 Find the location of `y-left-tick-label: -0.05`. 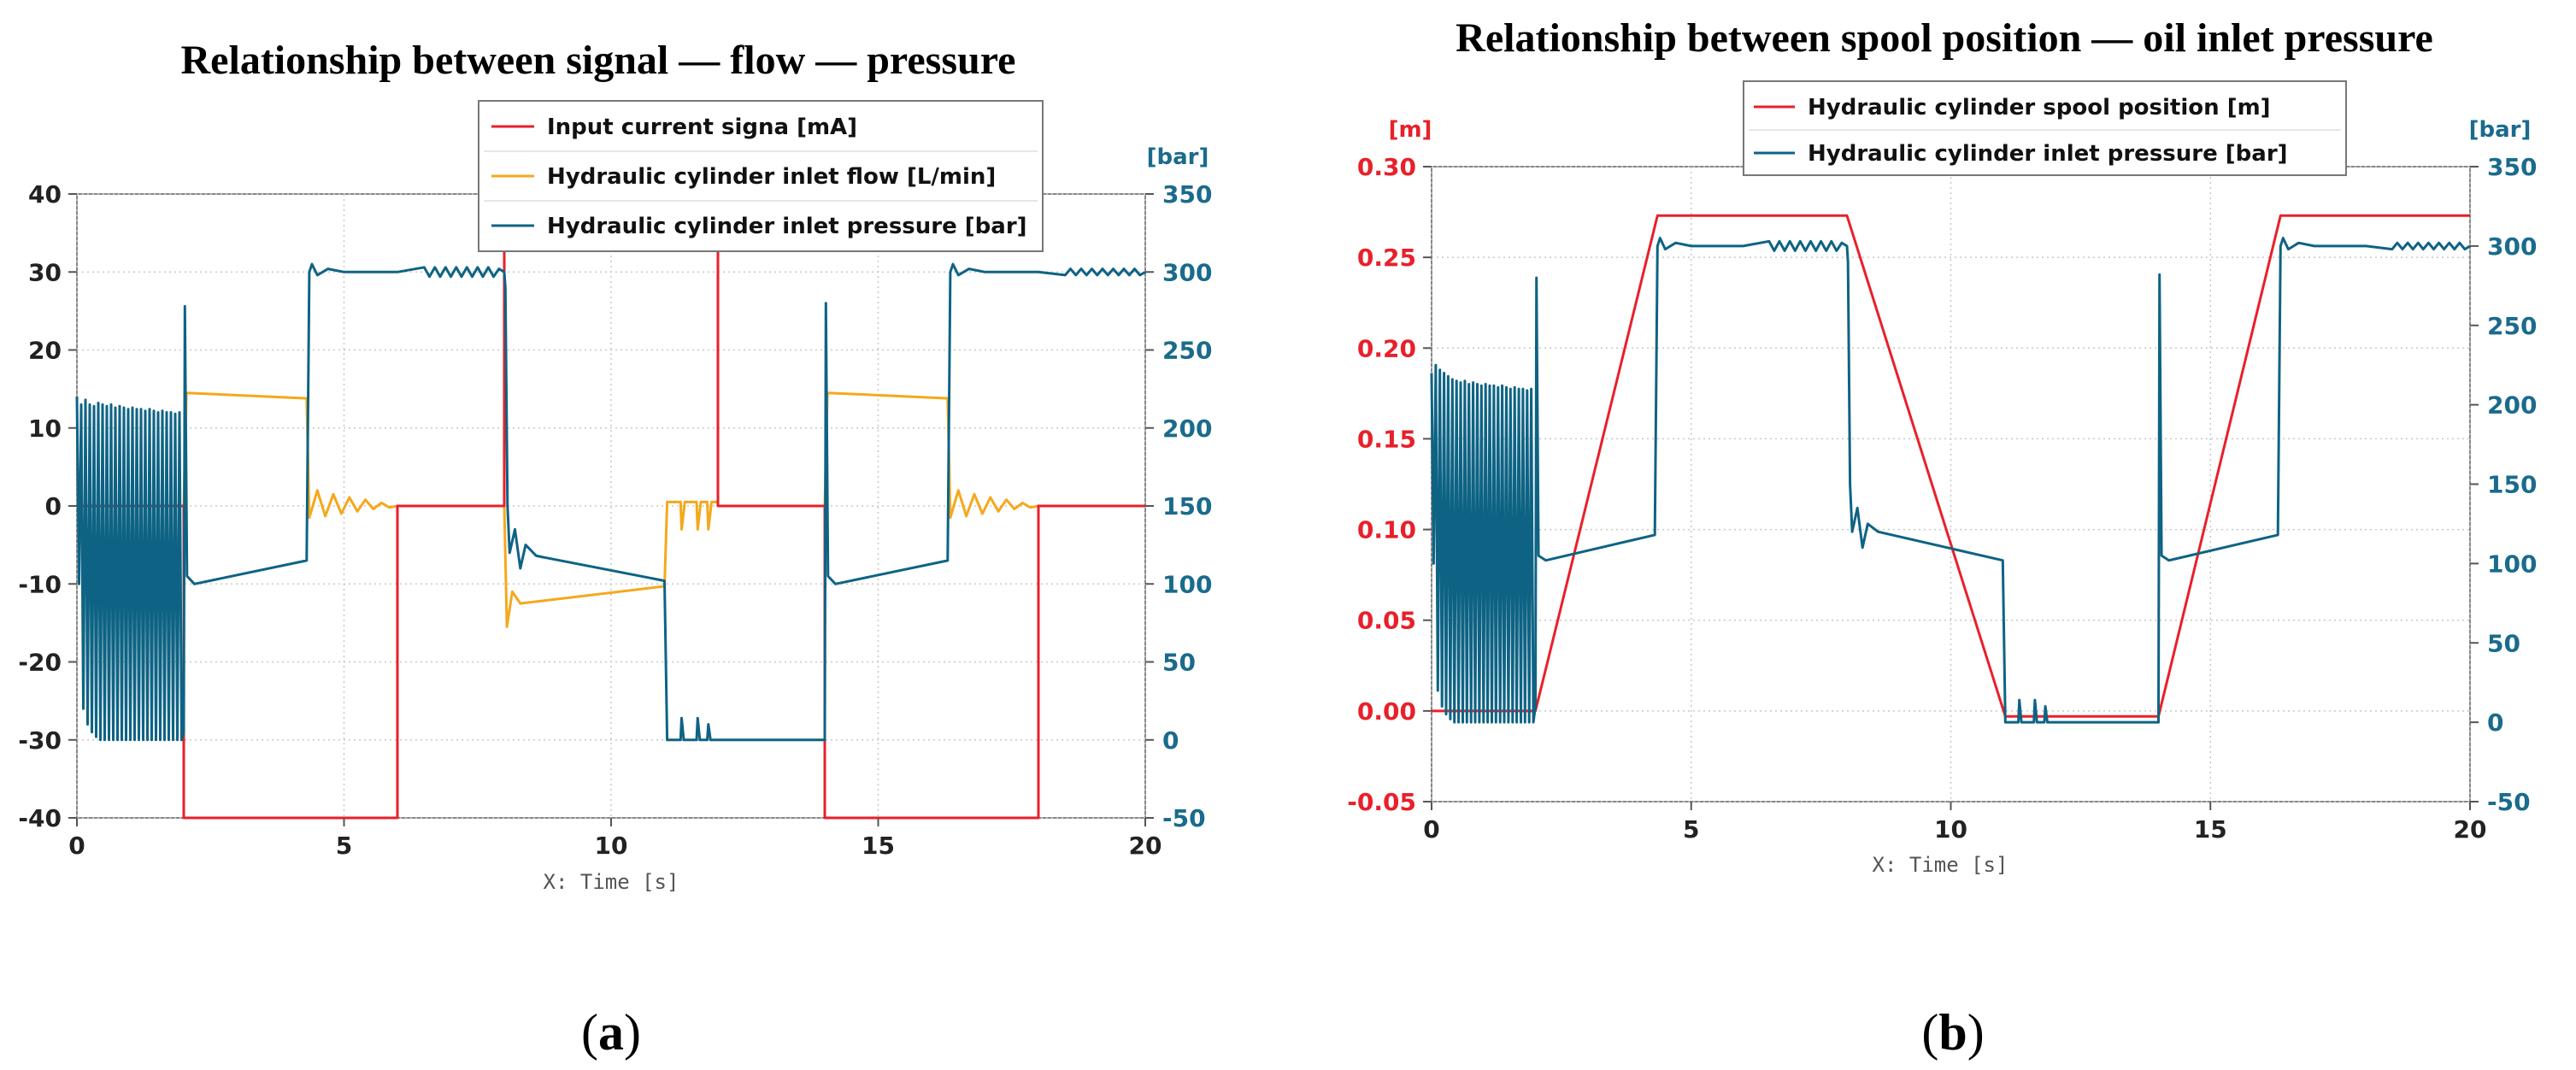

y-left-tick-label: -0.05 is located at coordinates (1381, 802).